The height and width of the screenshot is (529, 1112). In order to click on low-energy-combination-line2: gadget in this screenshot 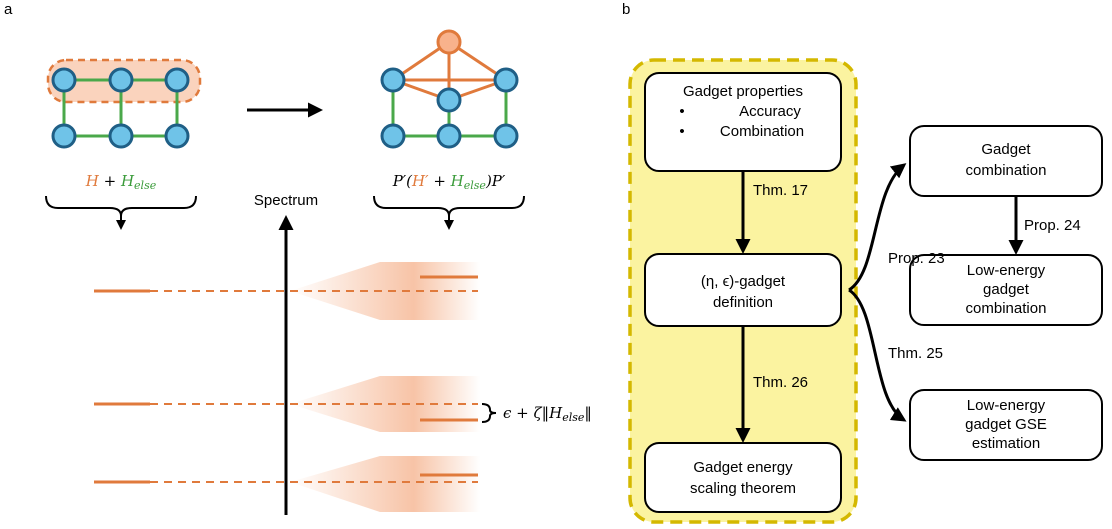, I will do `click(1006, 289)`.